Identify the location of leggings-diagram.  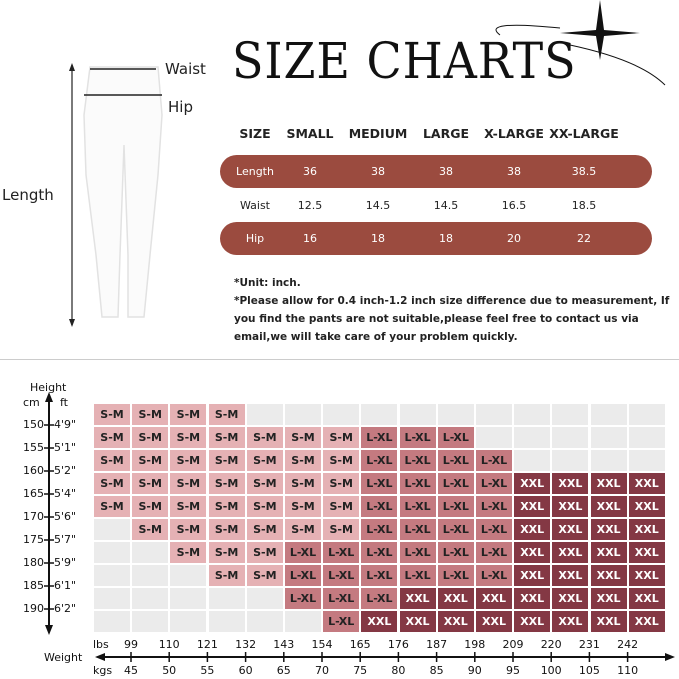
(116, 195).